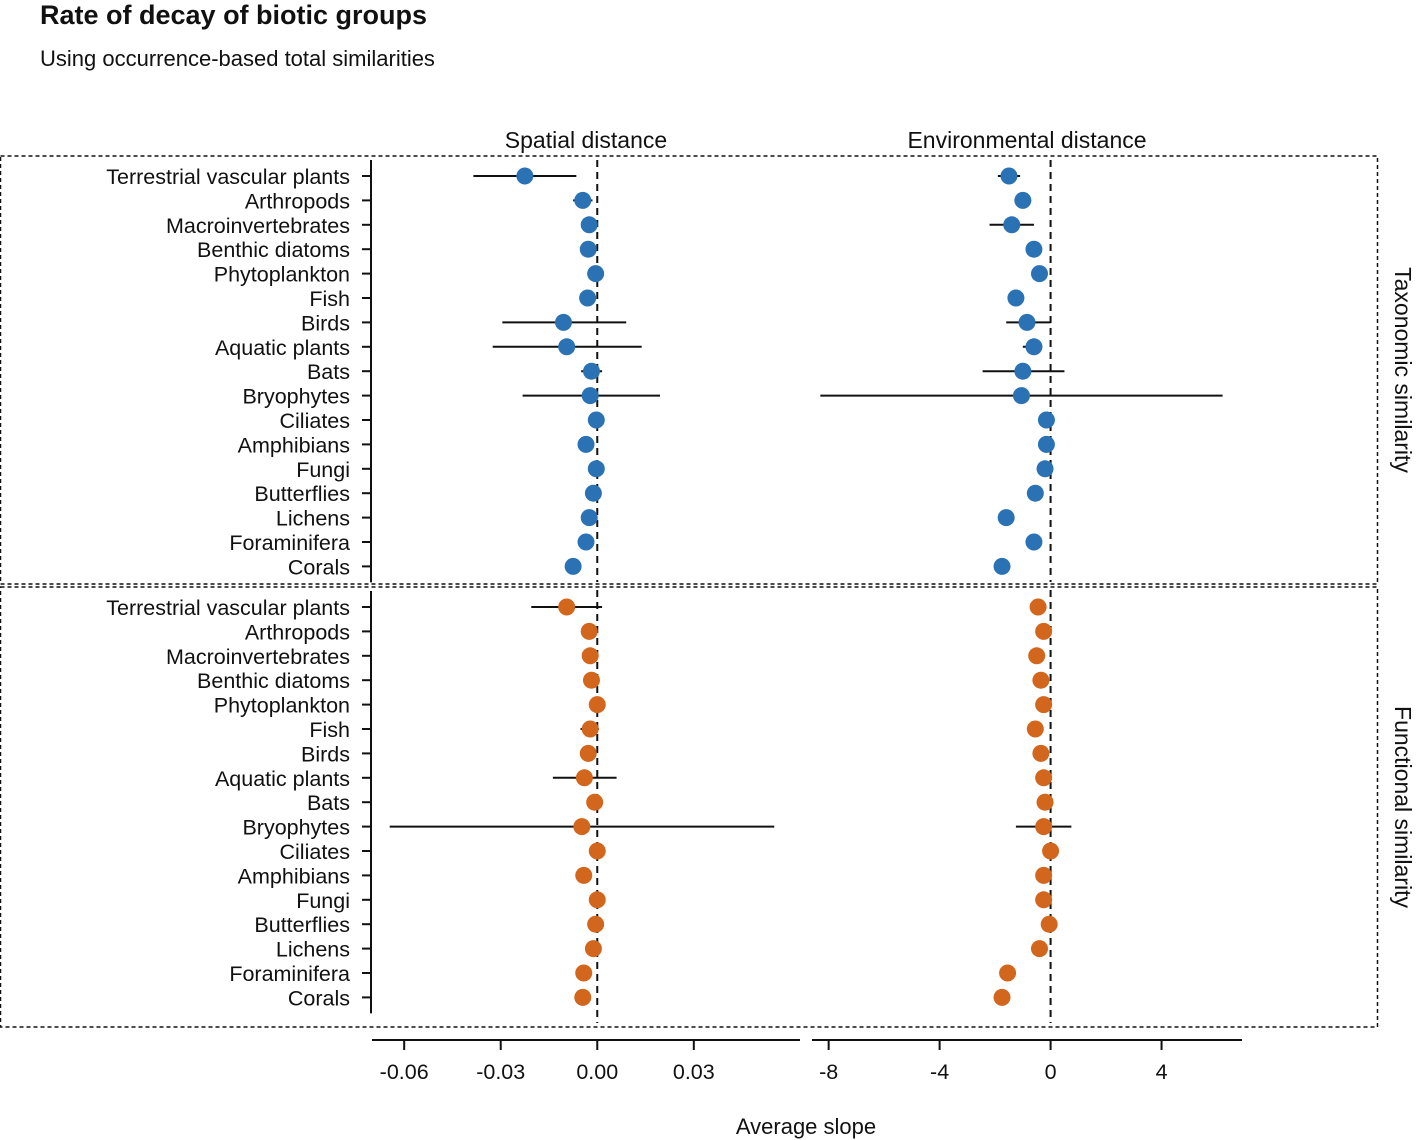 The height and width of the screenshot is (1140, 1416). I want to click on y-tick-label-0-2: Macroinvertebrates, so click(258, 226).